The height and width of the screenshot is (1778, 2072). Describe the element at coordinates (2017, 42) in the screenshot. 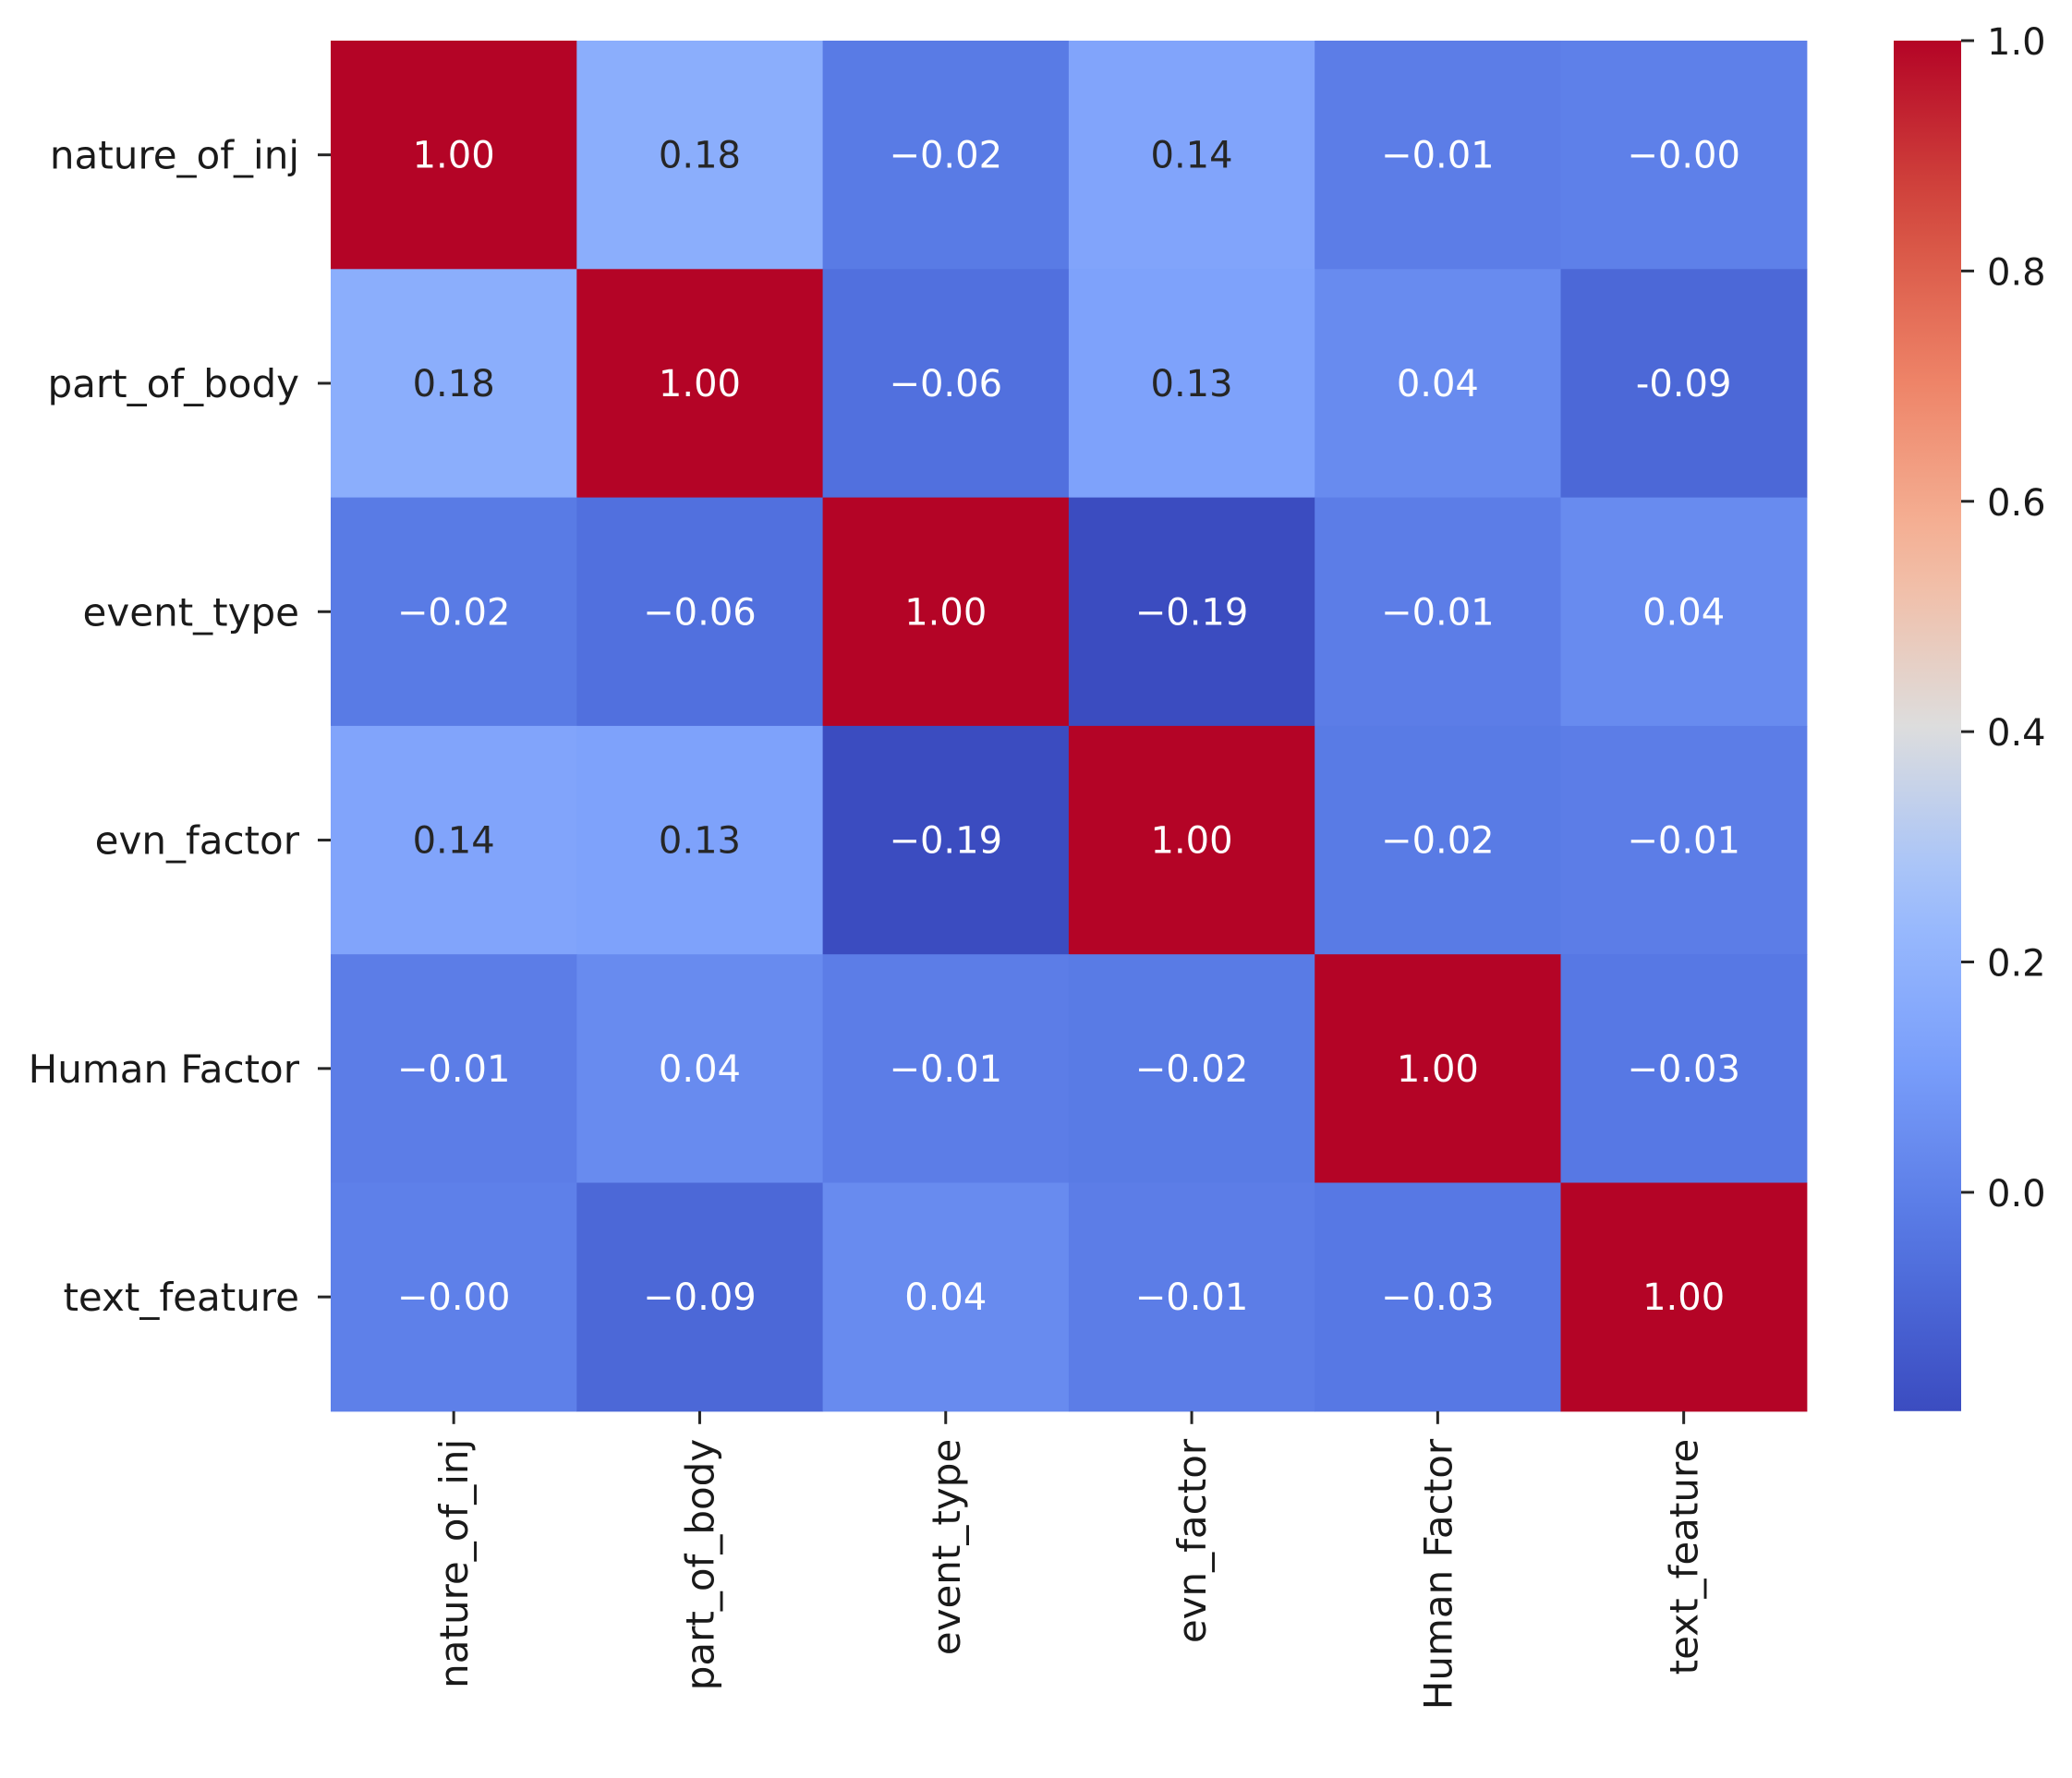

I see `colorbar-tick-label: 1.0` at that location.